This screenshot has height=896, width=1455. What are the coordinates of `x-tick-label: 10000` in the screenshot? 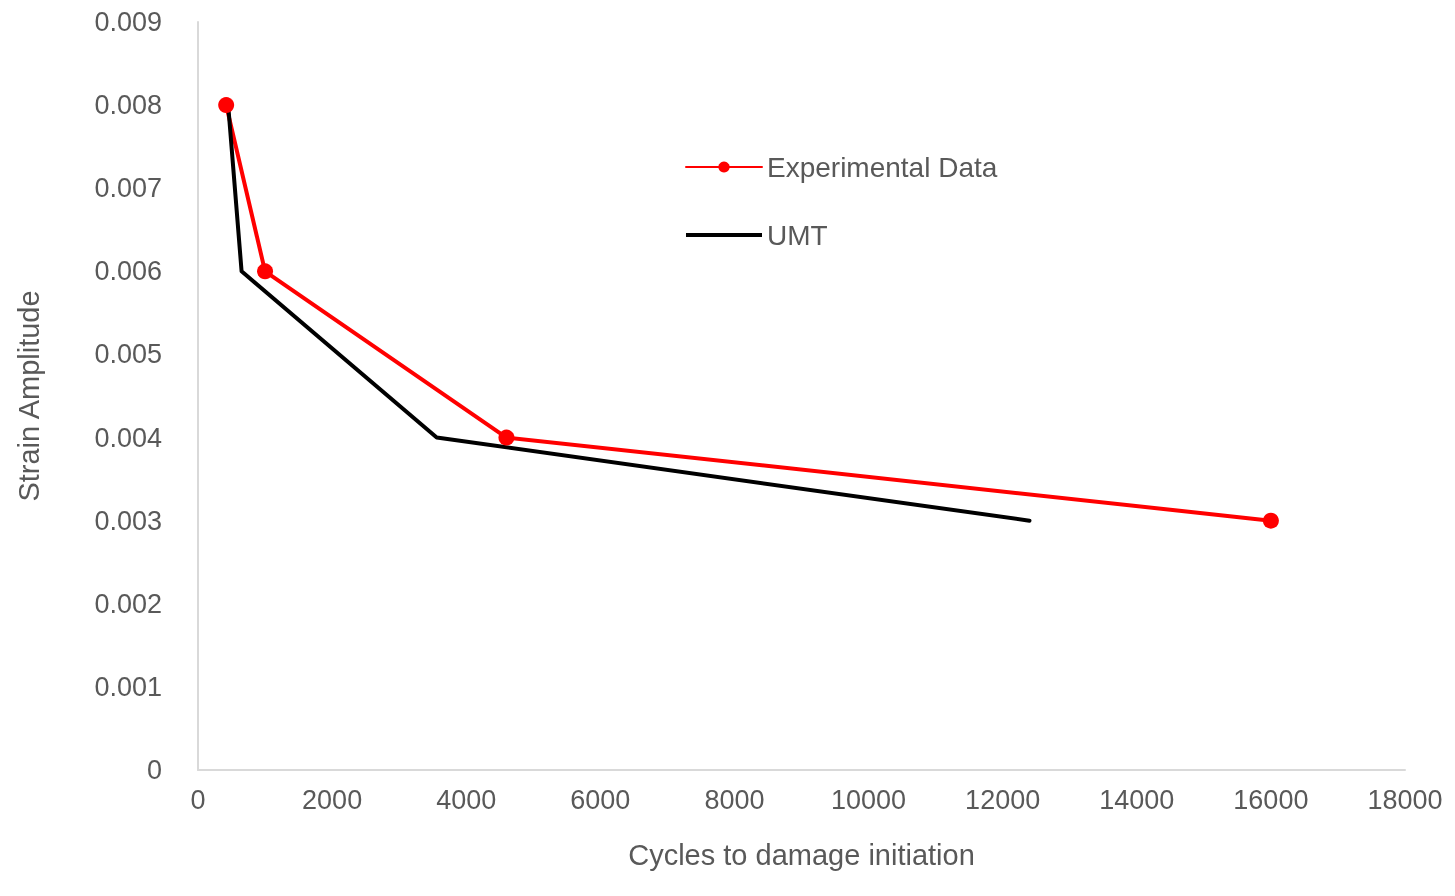 It's located at (869, 799).